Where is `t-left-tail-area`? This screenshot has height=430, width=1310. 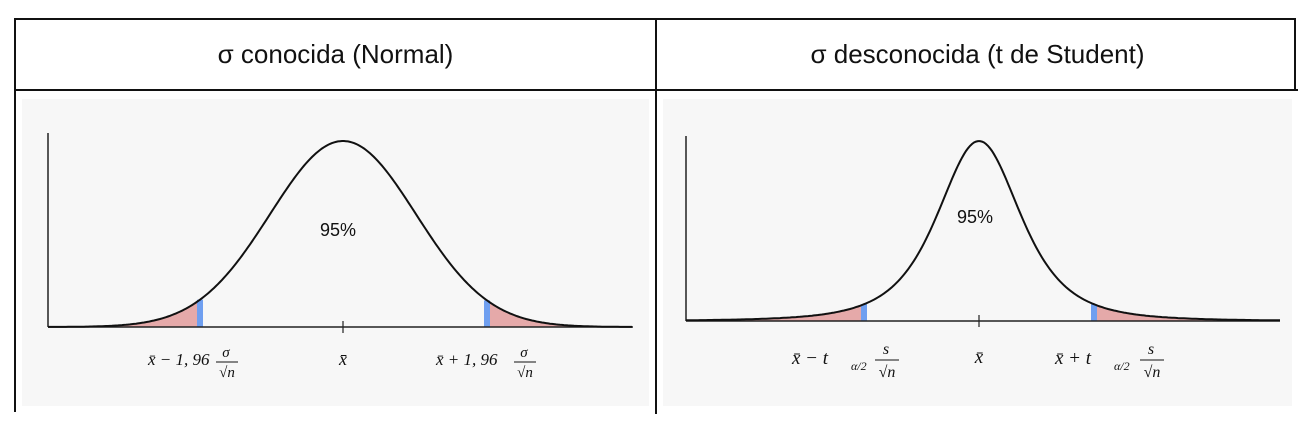 t-left-tail-area is located at coordinates (775, 312).